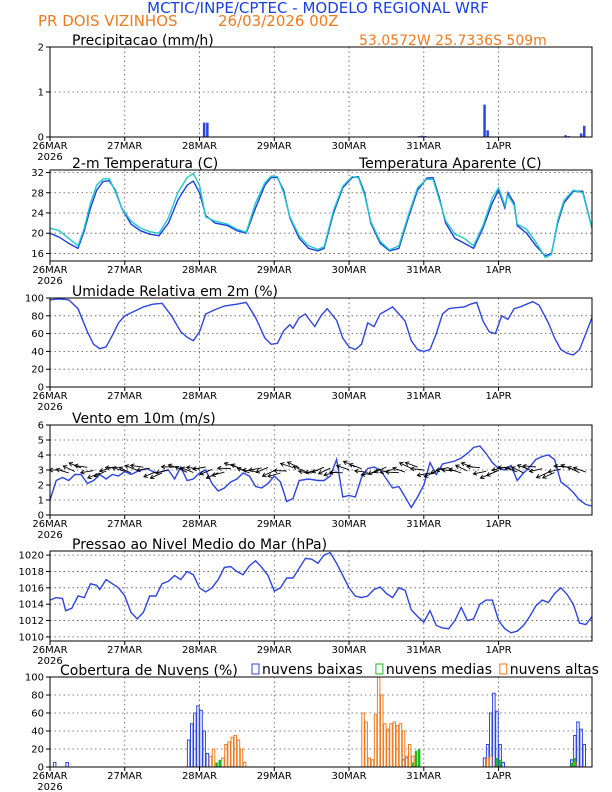  Describe the element at coordinates (31, 637) in the screenshot. I see `y-tick-label: 1010` at that location.